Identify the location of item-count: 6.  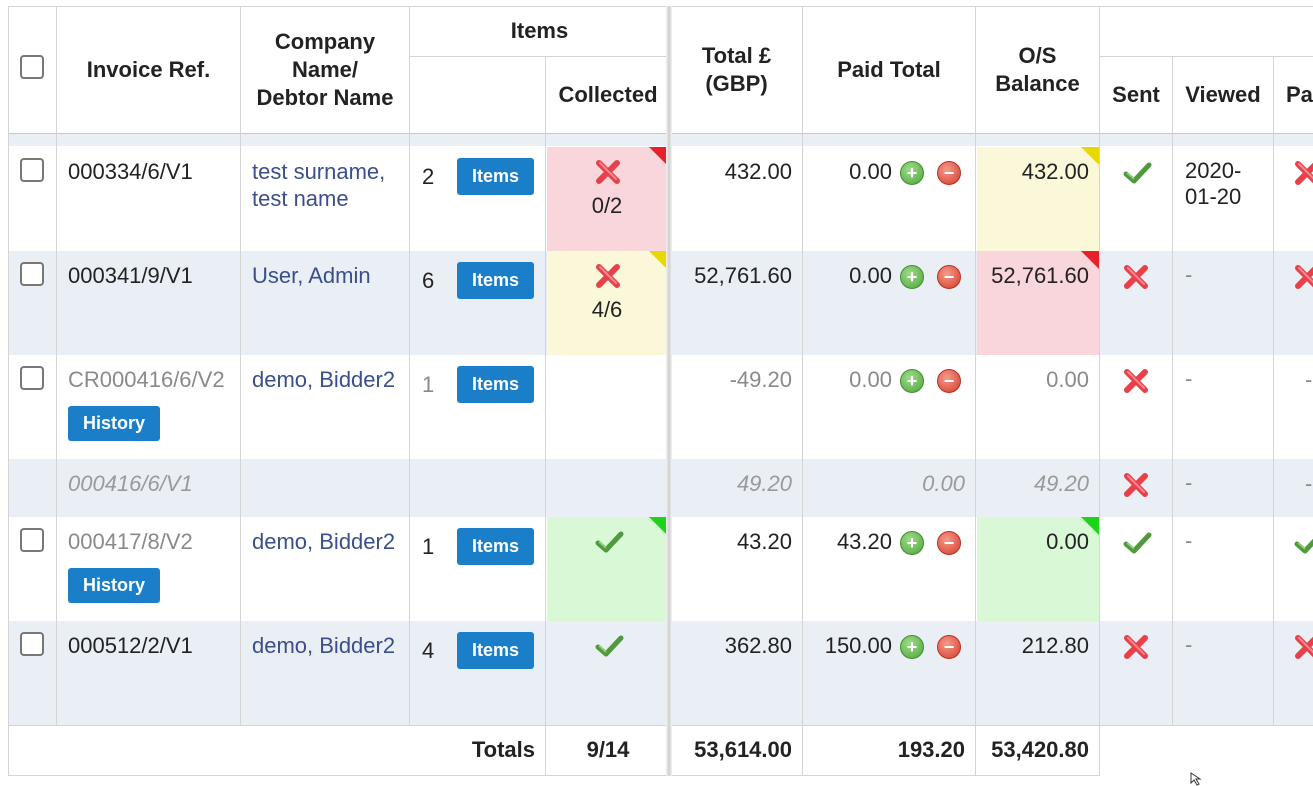
(428, 280).